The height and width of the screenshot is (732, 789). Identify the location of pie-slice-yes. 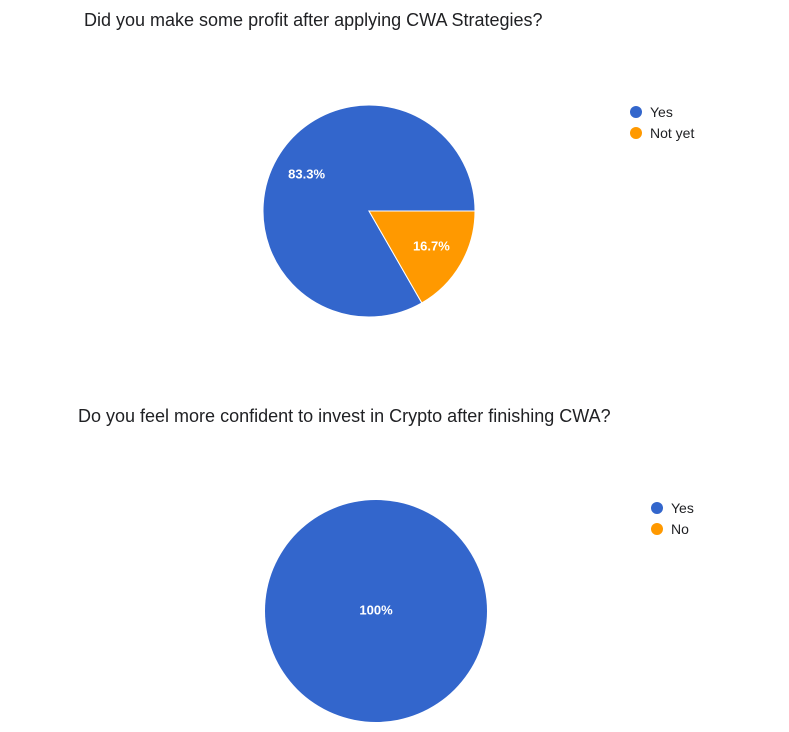
(376, 611).